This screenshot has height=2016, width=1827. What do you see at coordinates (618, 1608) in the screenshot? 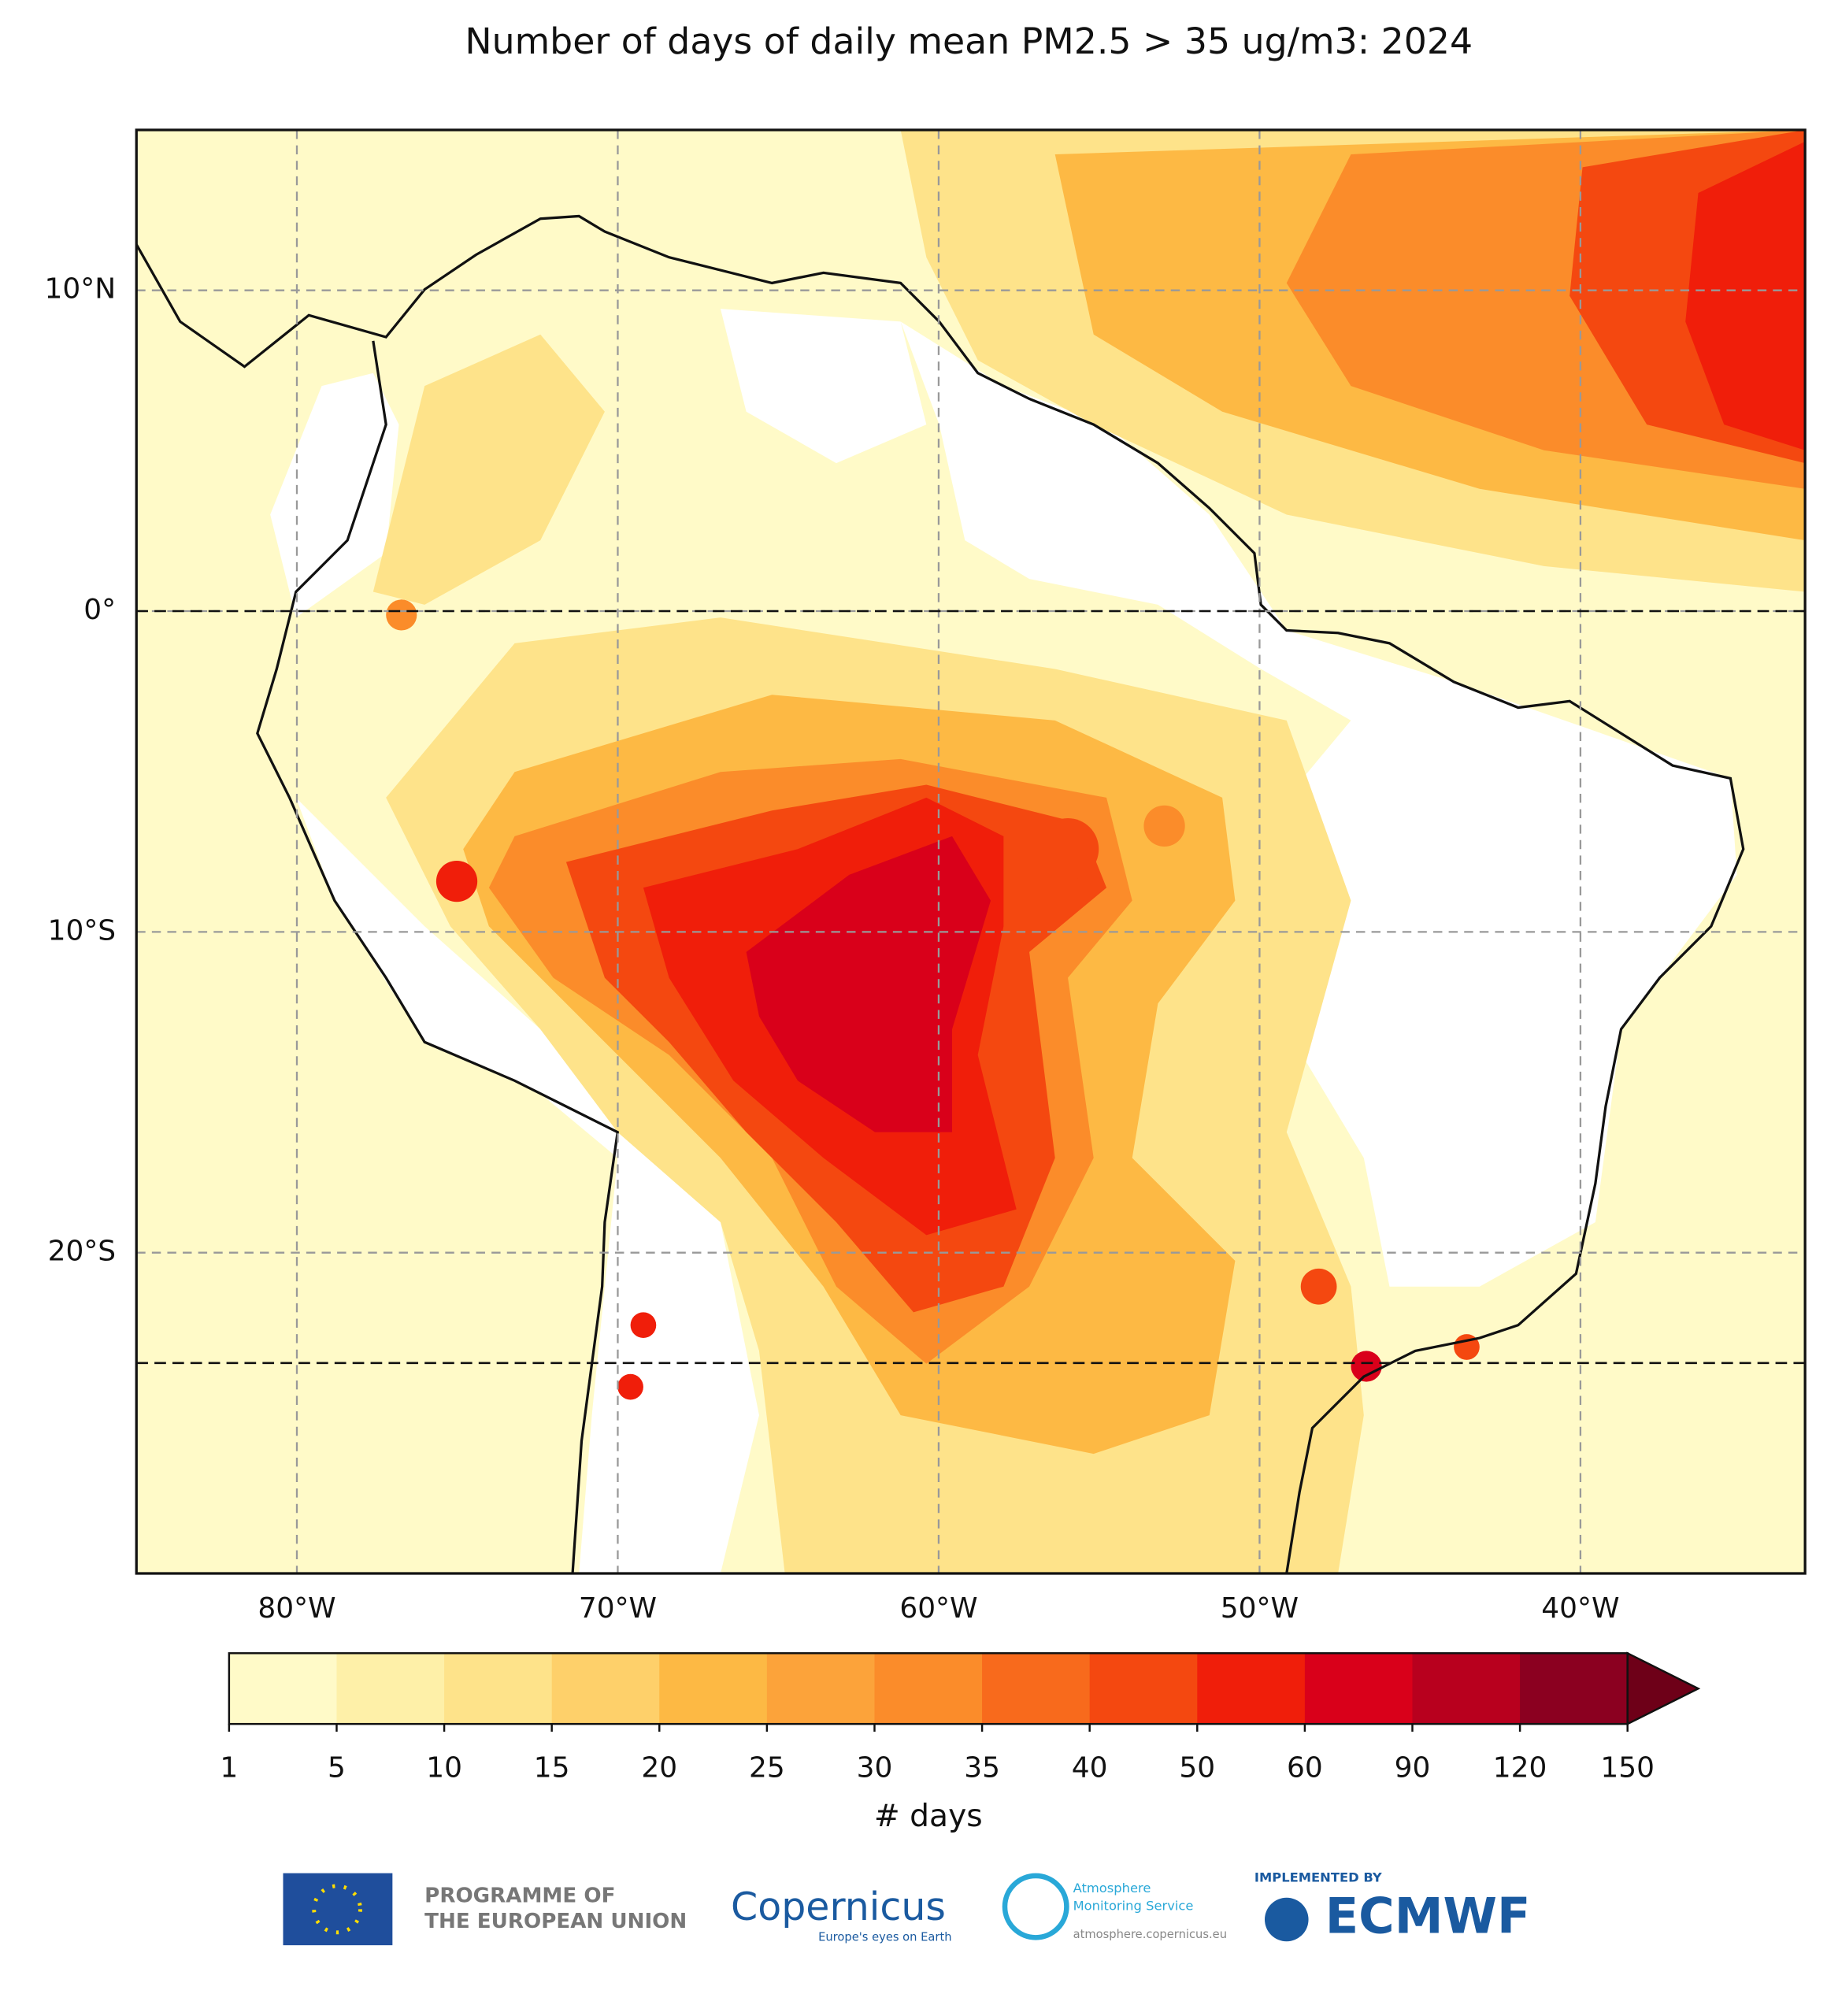
I see `x-tick-label: 70°W` at bounding box center [618, 1608].